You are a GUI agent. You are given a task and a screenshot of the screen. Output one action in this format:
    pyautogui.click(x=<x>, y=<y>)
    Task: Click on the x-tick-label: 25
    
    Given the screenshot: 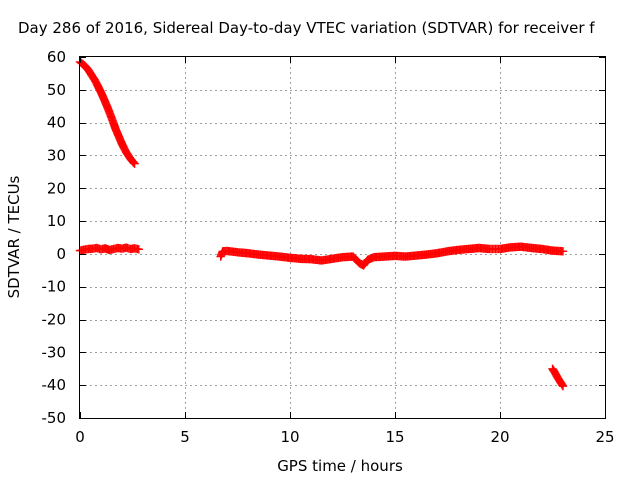 What is the action you would take?
    pyautogui.click(x=604, y=437)
    